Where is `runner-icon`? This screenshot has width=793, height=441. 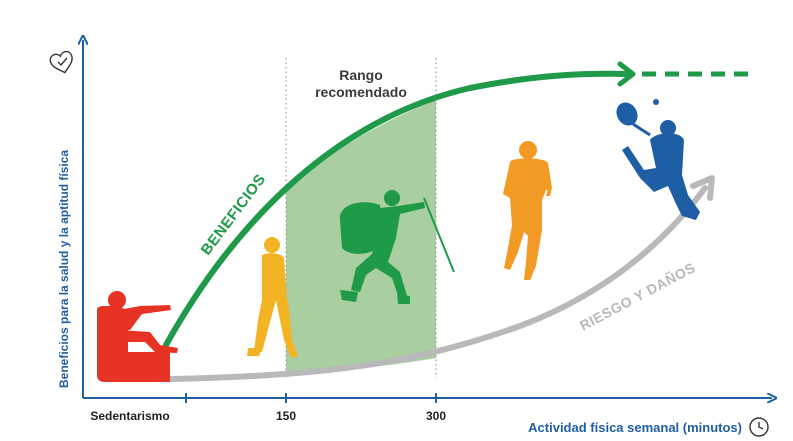
runner-icon is located at coordinates (527, 210).